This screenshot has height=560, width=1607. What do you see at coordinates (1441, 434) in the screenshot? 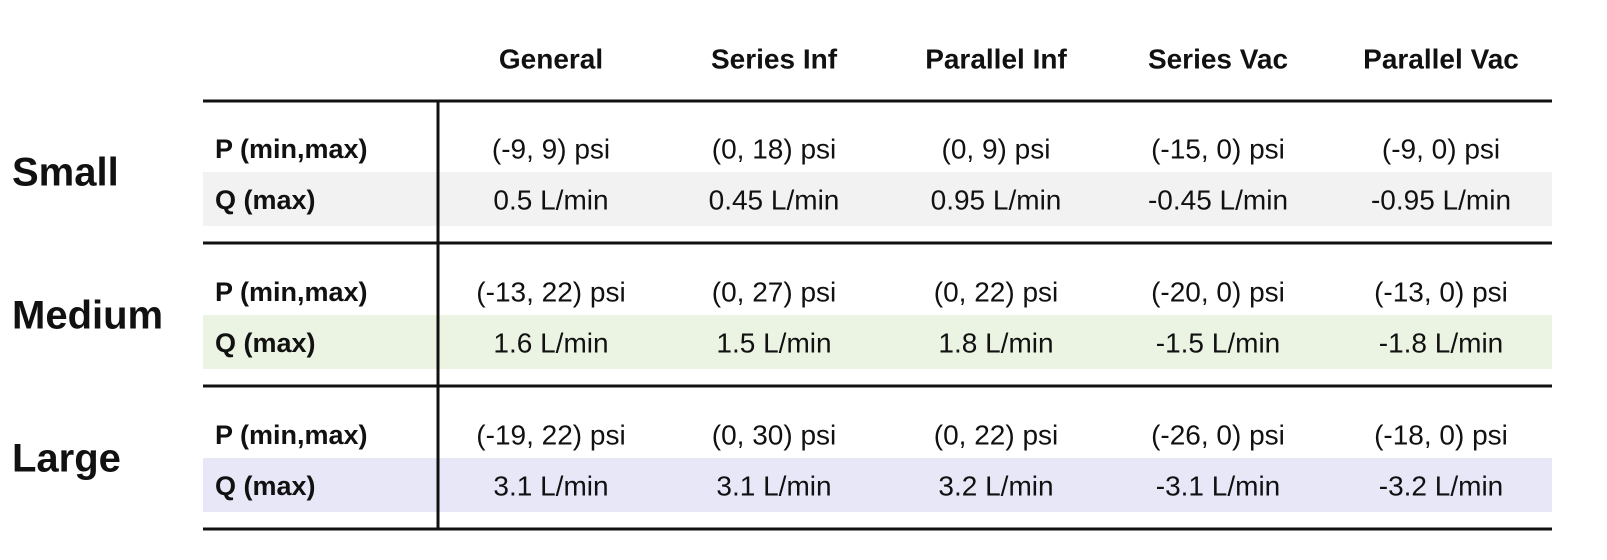
I see `cell: (-18, 0) psi` at bounding box center [1441, 434].